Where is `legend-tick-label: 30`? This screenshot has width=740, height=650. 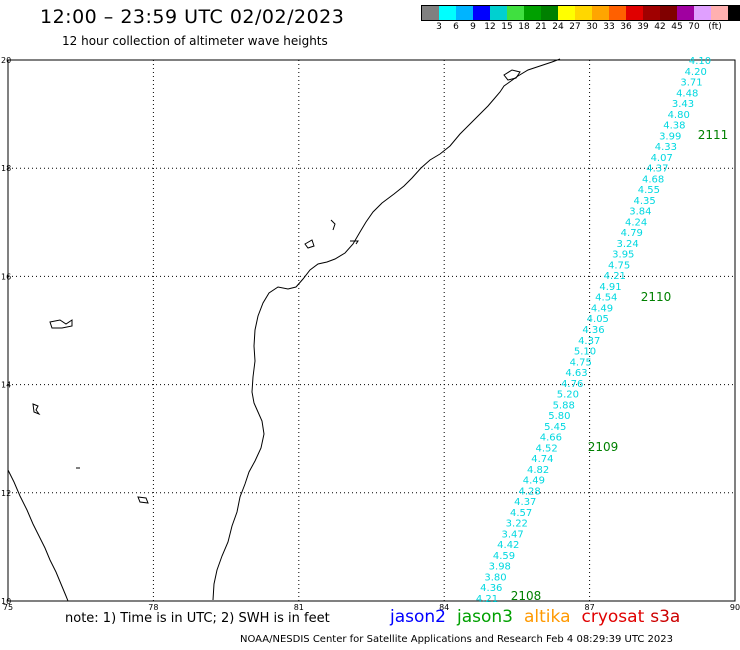
legend-tick-label: 30 is located at coordinates (592, 27).